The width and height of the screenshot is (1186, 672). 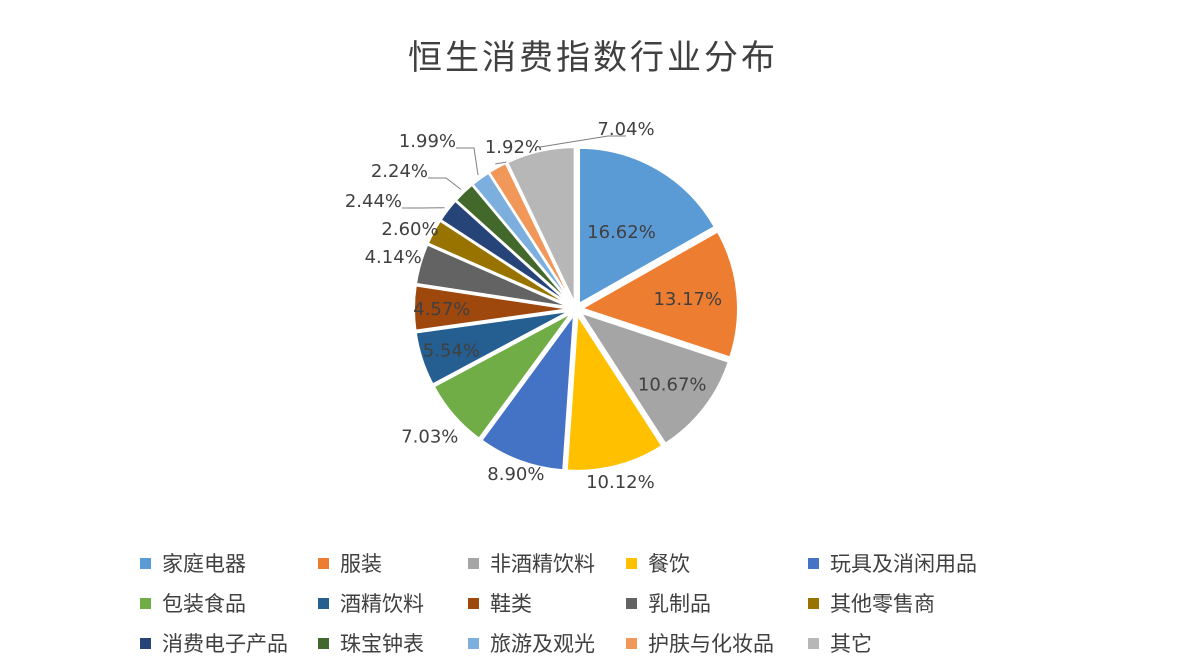 I want to click on legend-item: 家庭电器, so click(x=229, y=563).